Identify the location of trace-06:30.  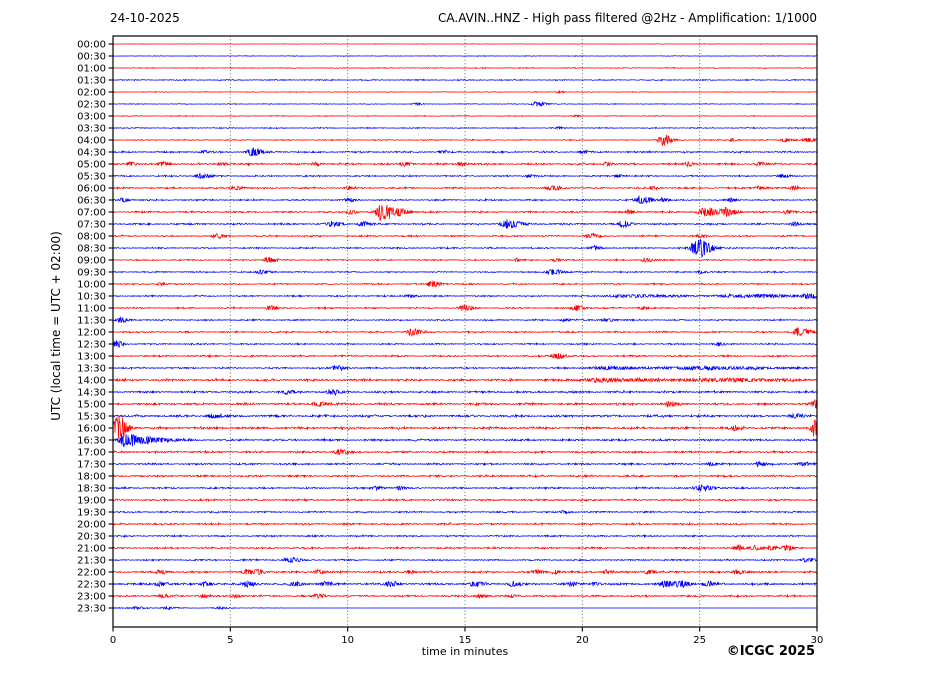
(465, 200).